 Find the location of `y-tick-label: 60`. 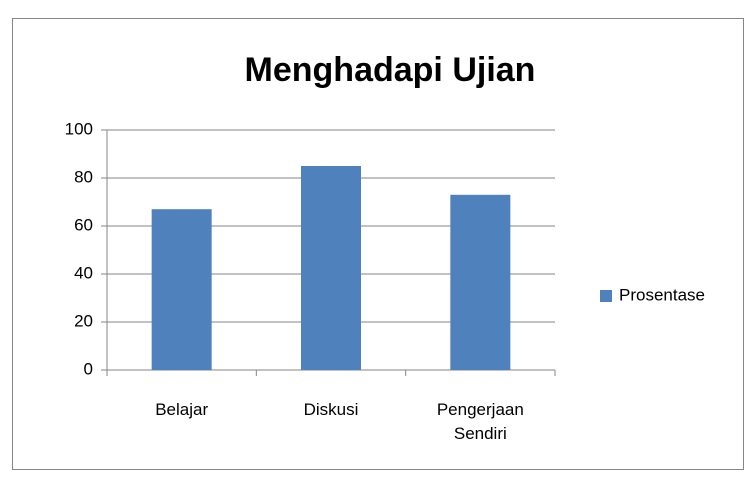

y-tick-label: 60 is located at coordinates (83, 224).